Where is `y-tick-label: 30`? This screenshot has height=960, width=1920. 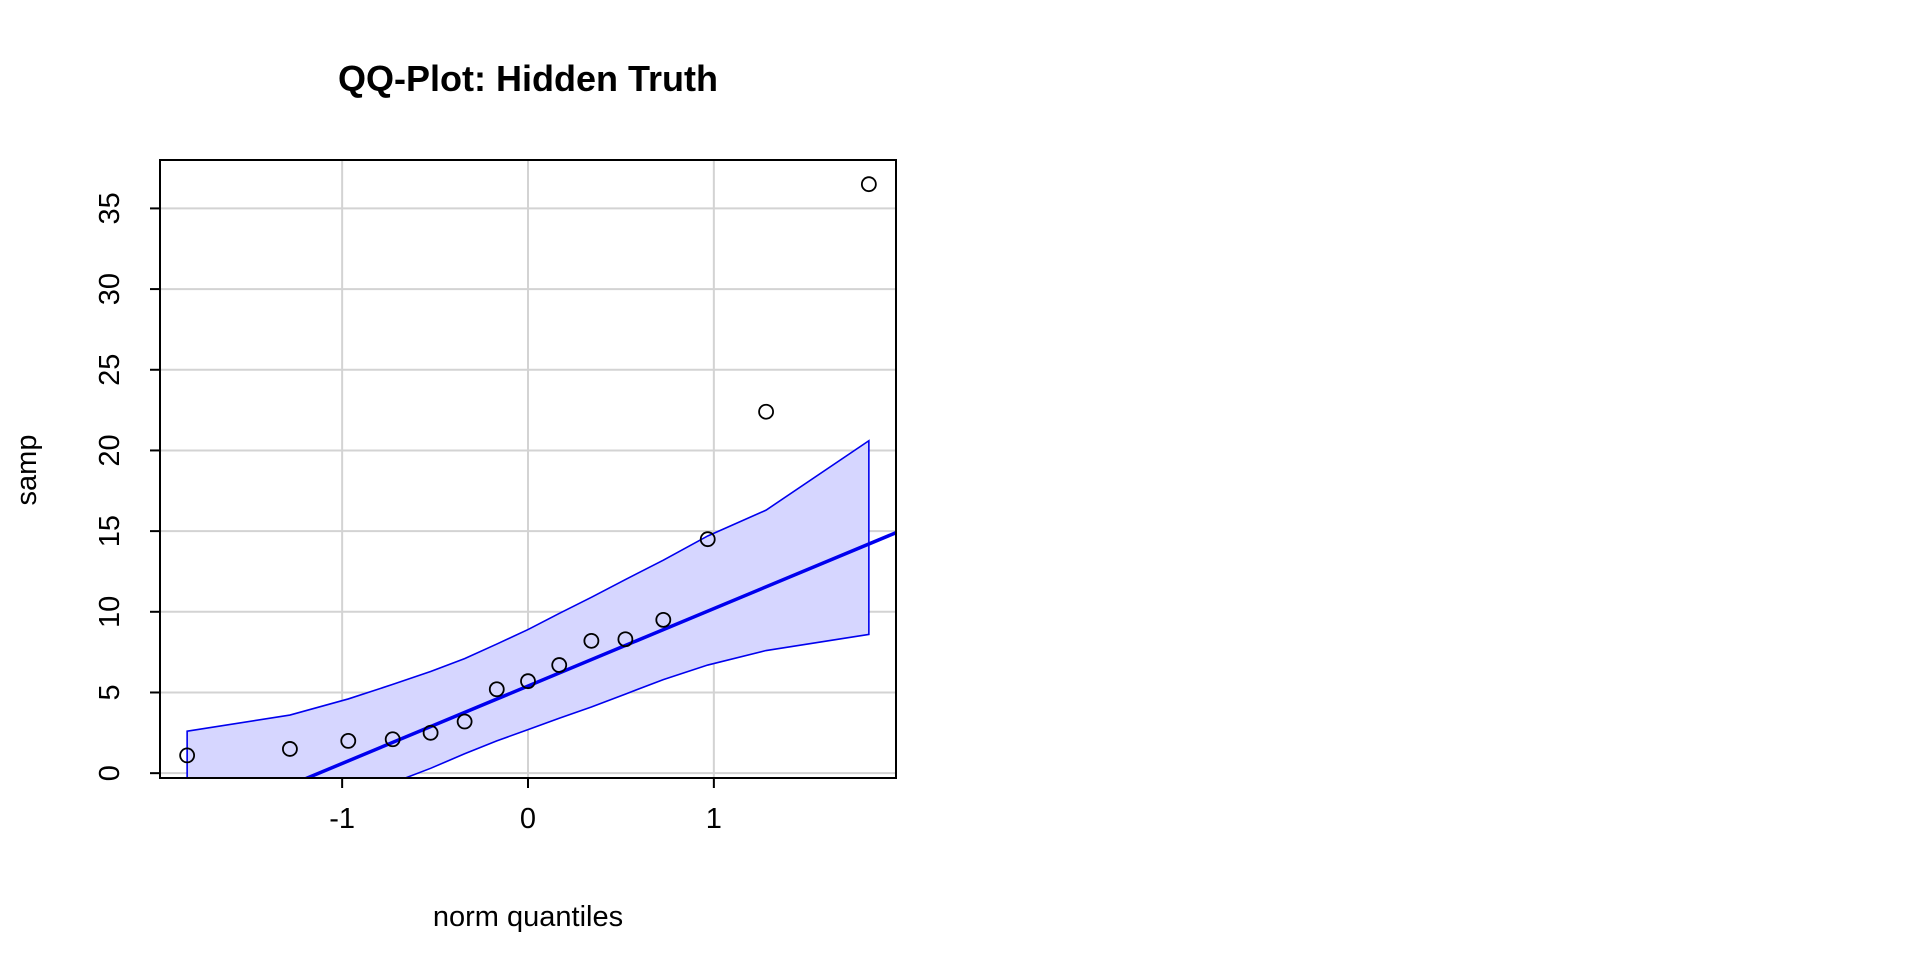 y-tick-label: 30 is located at coordinates (110, 289).